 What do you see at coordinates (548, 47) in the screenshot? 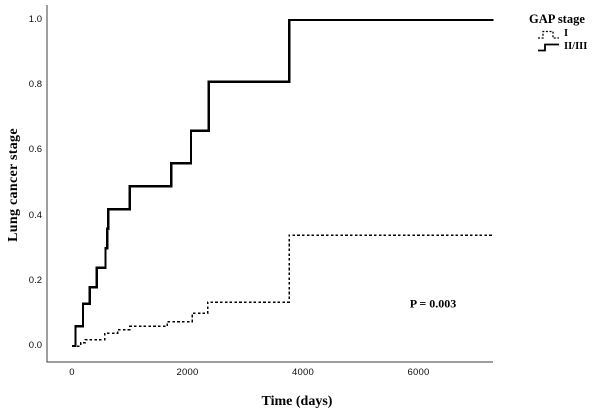
I see `legend-line-solid-icon` at bounding box center [548, 47].